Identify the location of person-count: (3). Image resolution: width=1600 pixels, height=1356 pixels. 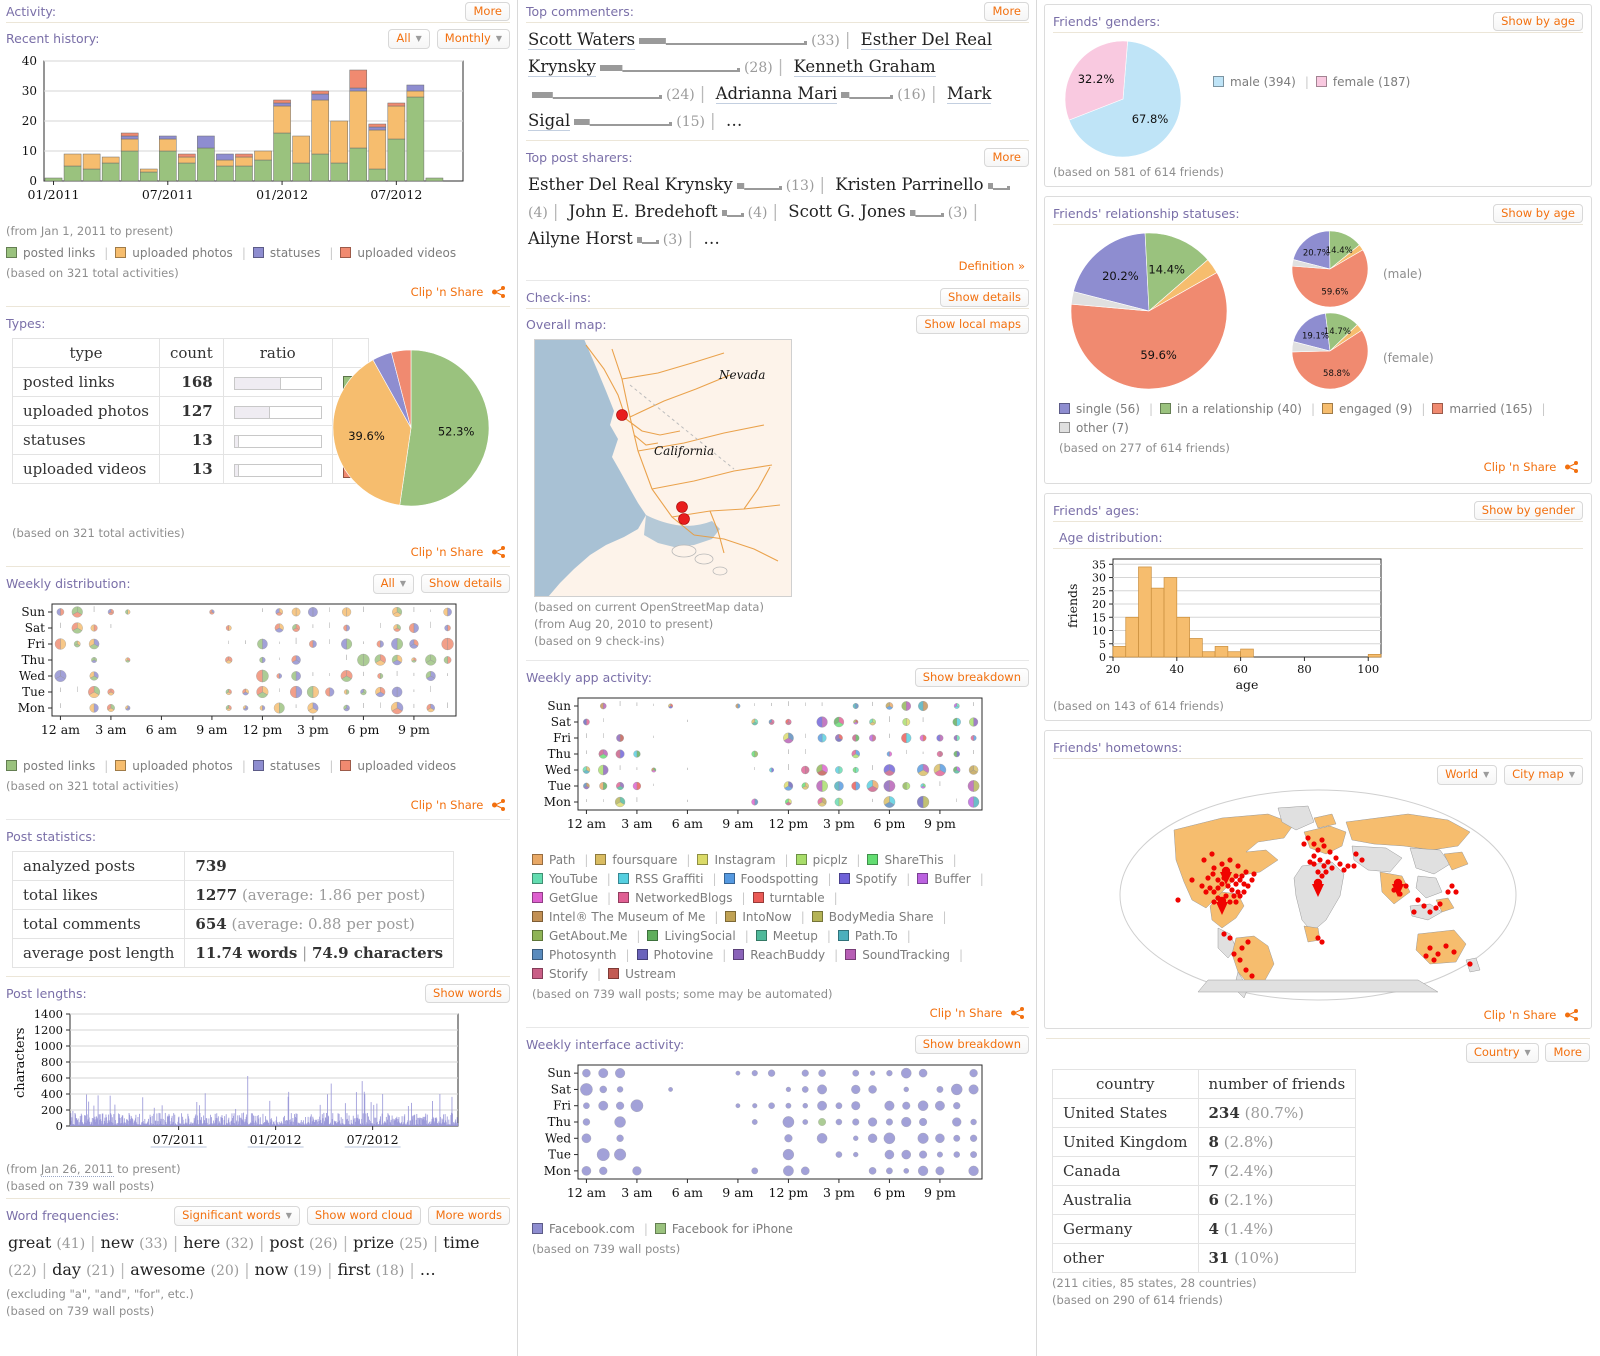
(672, 240).